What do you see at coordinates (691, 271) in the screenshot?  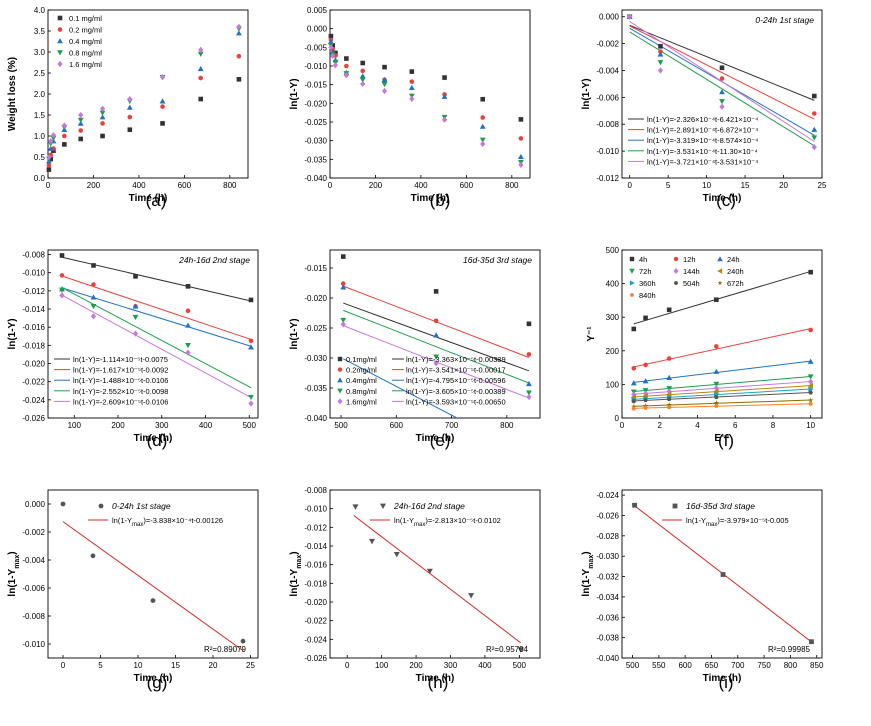 I see `legend-label: 144h` at bounding box center [691, 271].